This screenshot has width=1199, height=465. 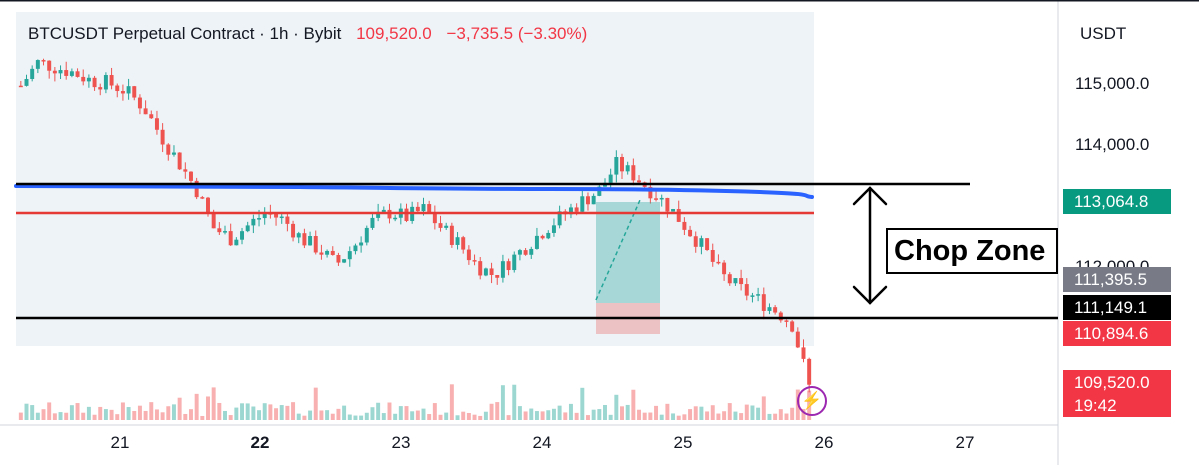 I want to click on lightning-bolt-icon: ⚡, so click(x=812, y=401).